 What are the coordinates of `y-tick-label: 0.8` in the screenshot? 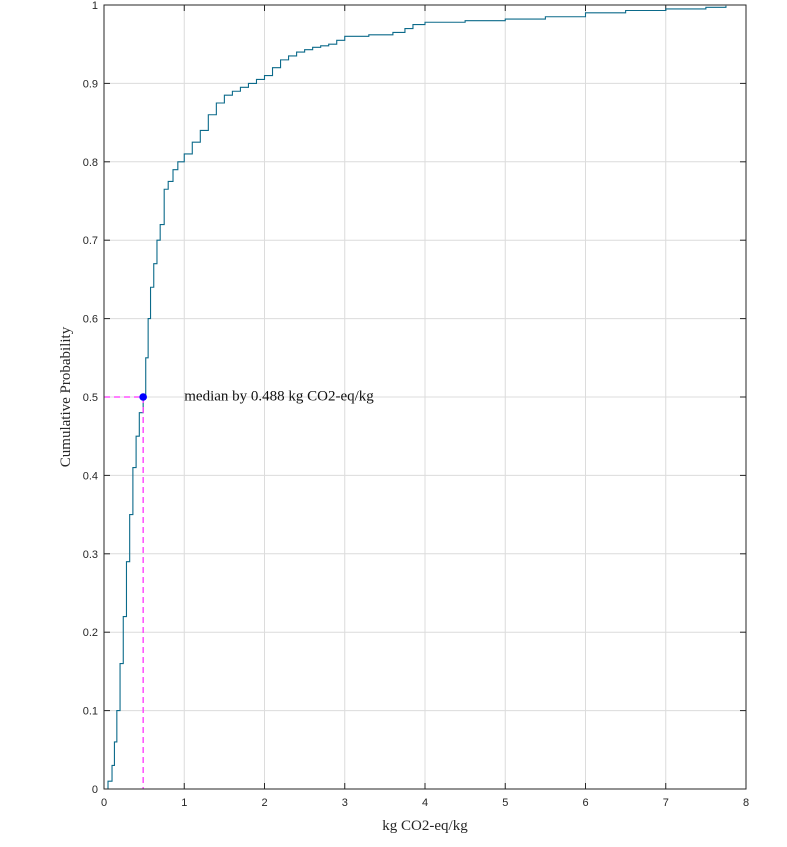 It's located at (90, 163).